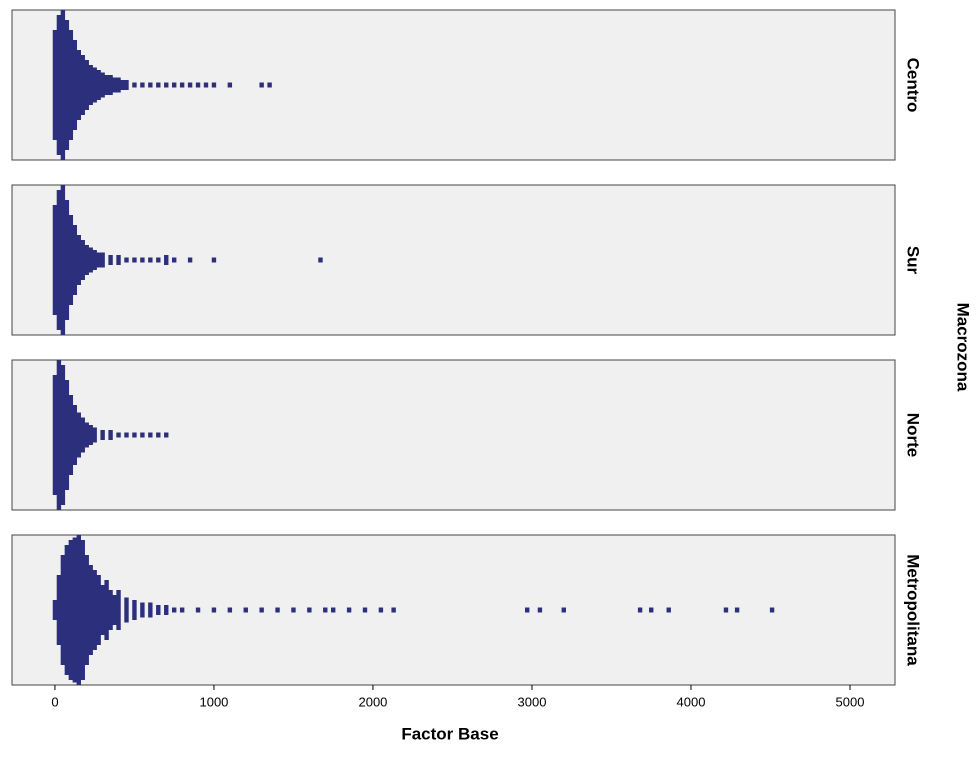  Describe the element at coordinates (913, 435) in the screenshot. I see `panel-label: Norte` at that location.